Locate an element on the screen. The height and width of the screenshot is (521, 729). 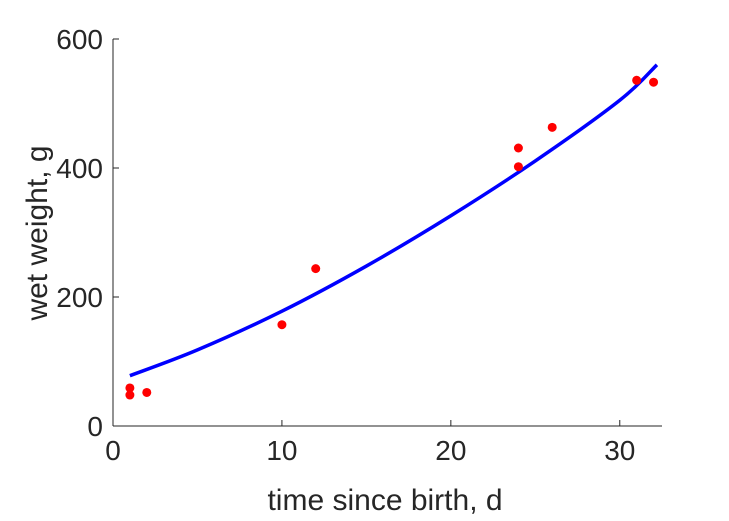
y-tick-label: 400 is located at coordinates (79, 168).